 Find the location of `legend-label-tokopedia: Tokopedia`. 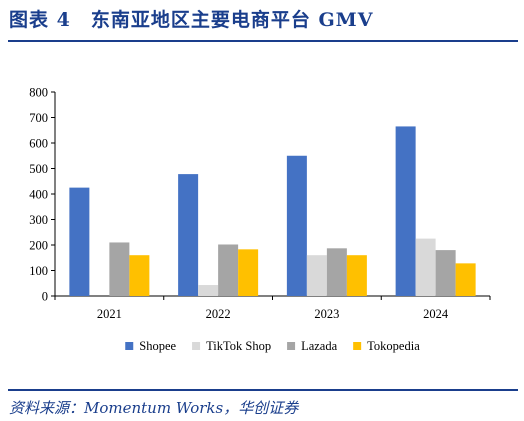

legend-label-tokopedia: Tokopedia is located at coordinates (393, 346).